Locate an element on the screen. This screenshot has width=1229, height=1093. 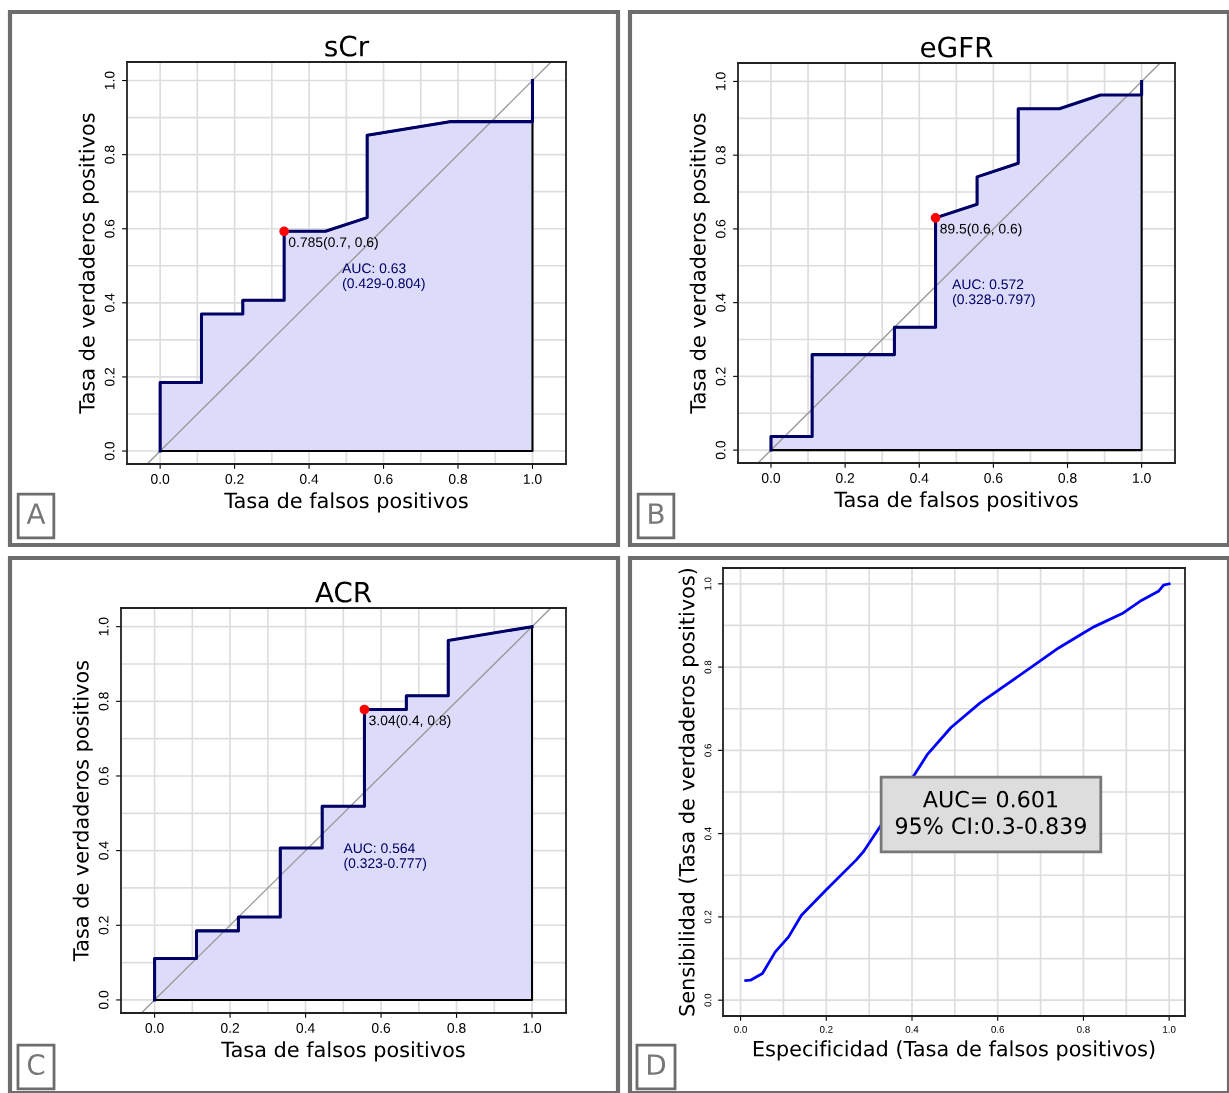
annotation: AUC: 0.564 (0.323-0.777) is located at coordinates (385, 857).